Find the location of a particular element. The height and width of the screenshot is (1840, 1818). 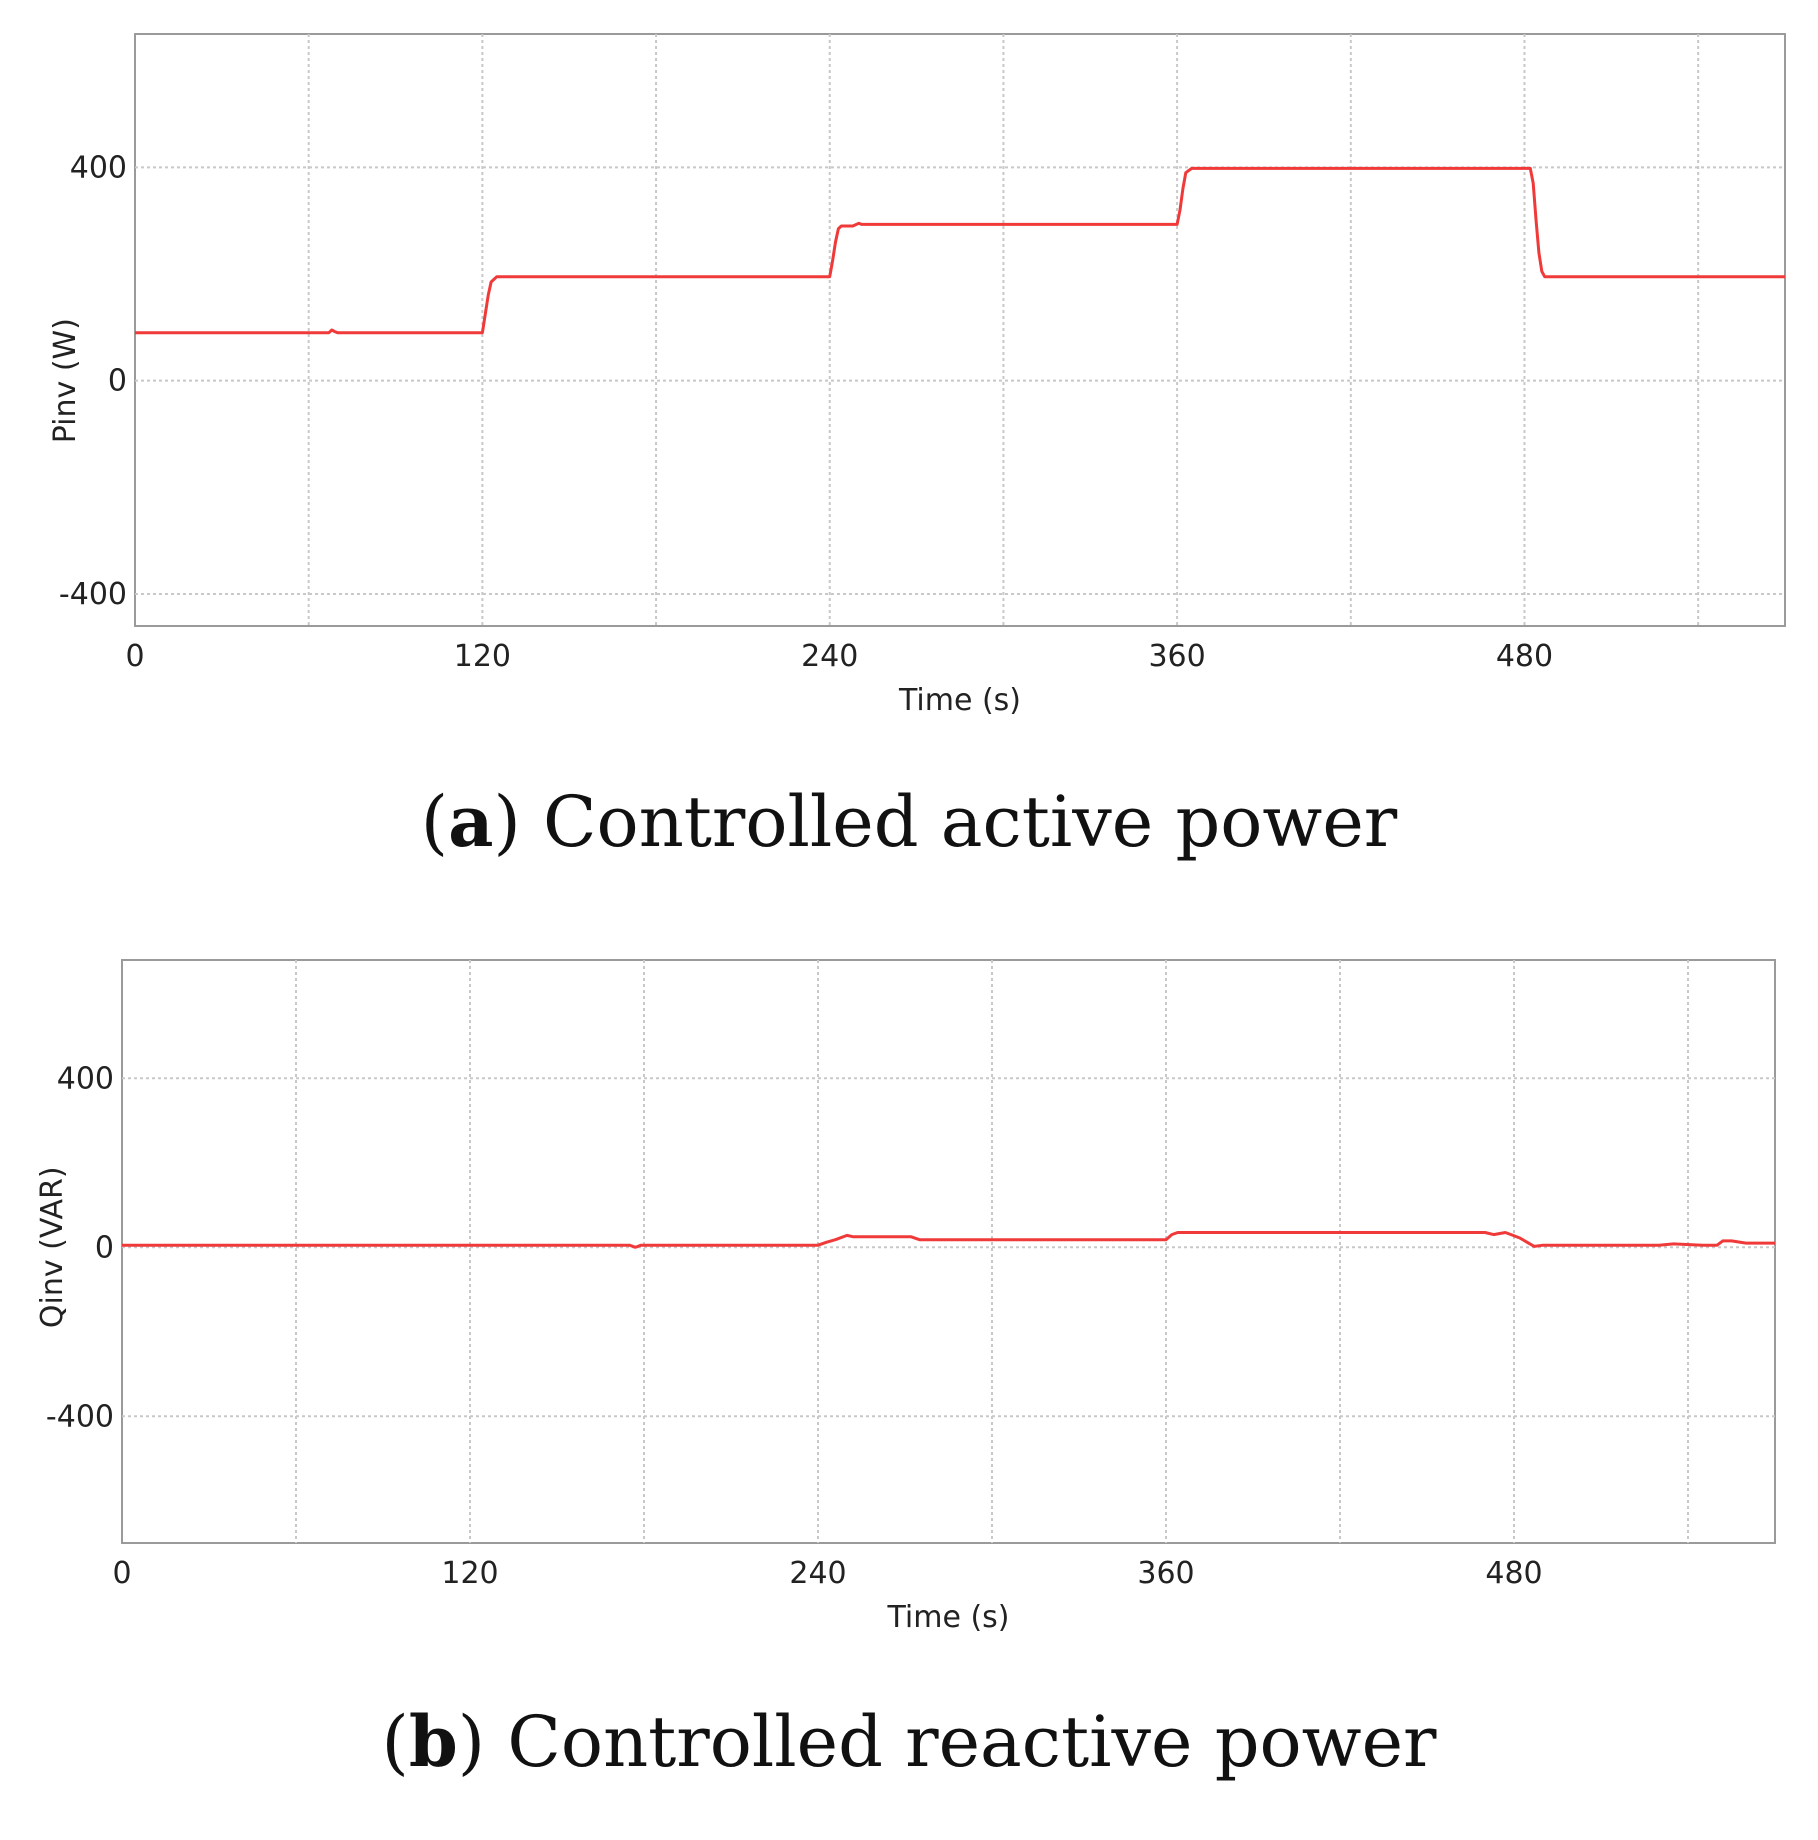

caption-b-letter: b is located at coordinates (433, 1741).